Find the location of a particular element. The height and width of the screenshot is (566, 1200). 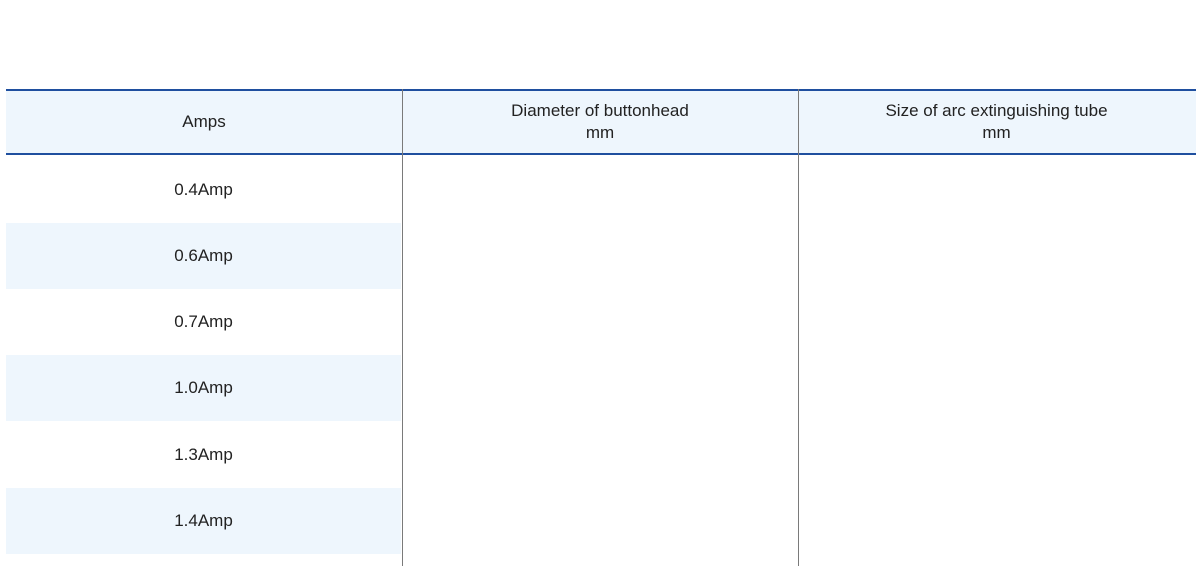

header-buttonhead-diameter: Diameter of buttonhead mm is located at coordinates (600, 122).